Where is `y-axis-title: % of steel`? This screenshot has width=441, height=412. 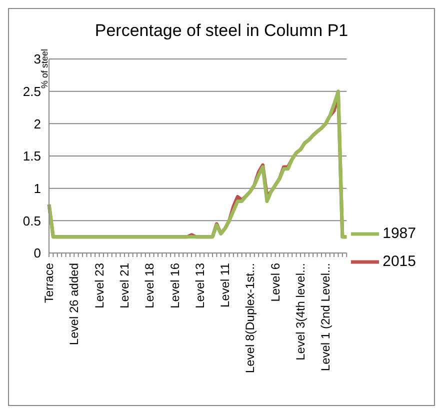 y-axis-title: % of steel is located at coordinates (44, 69).